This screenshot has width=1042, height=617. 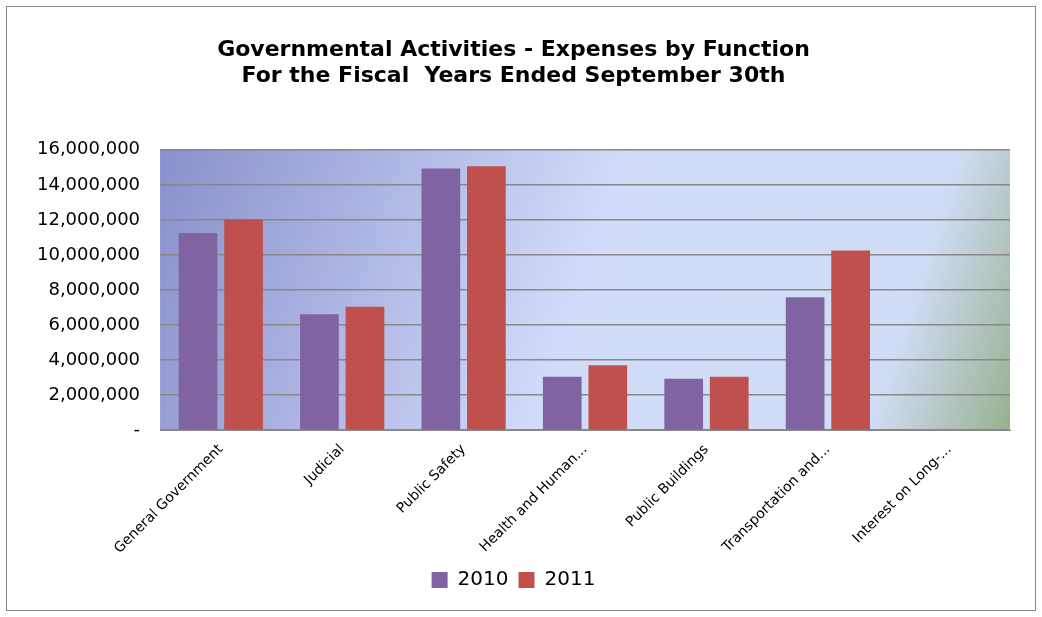 What do you see at coordinates (89, 183) in the screenshot?
I see `y-tick-label: 14,000,000` at bounding box center [89, 183].